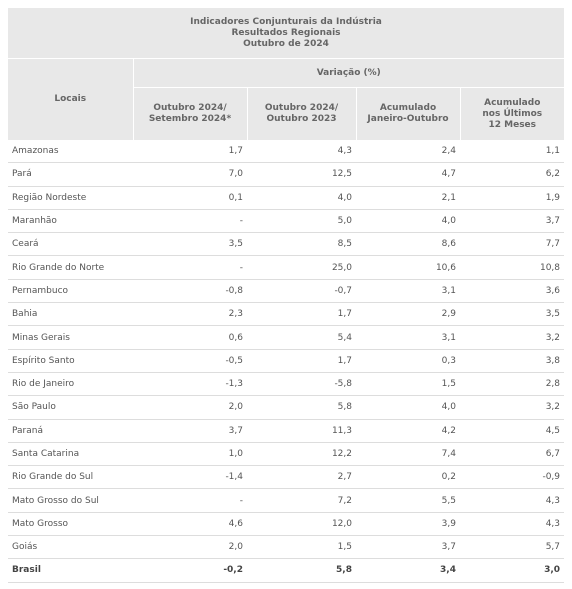  Describe the element at coordinates (190, 384) in the screenshot. I see `table-cell: -1,3` at that location.